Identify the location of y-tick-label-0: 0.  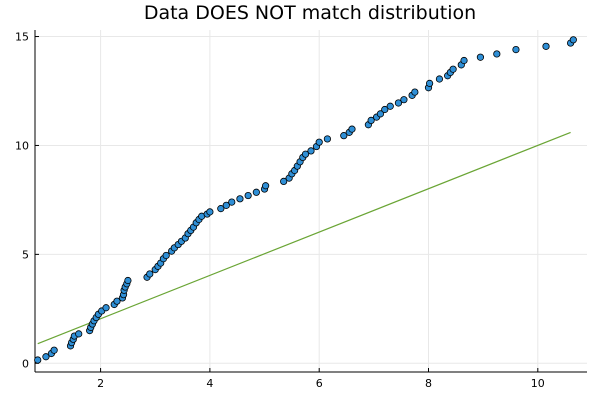
(25, 363).